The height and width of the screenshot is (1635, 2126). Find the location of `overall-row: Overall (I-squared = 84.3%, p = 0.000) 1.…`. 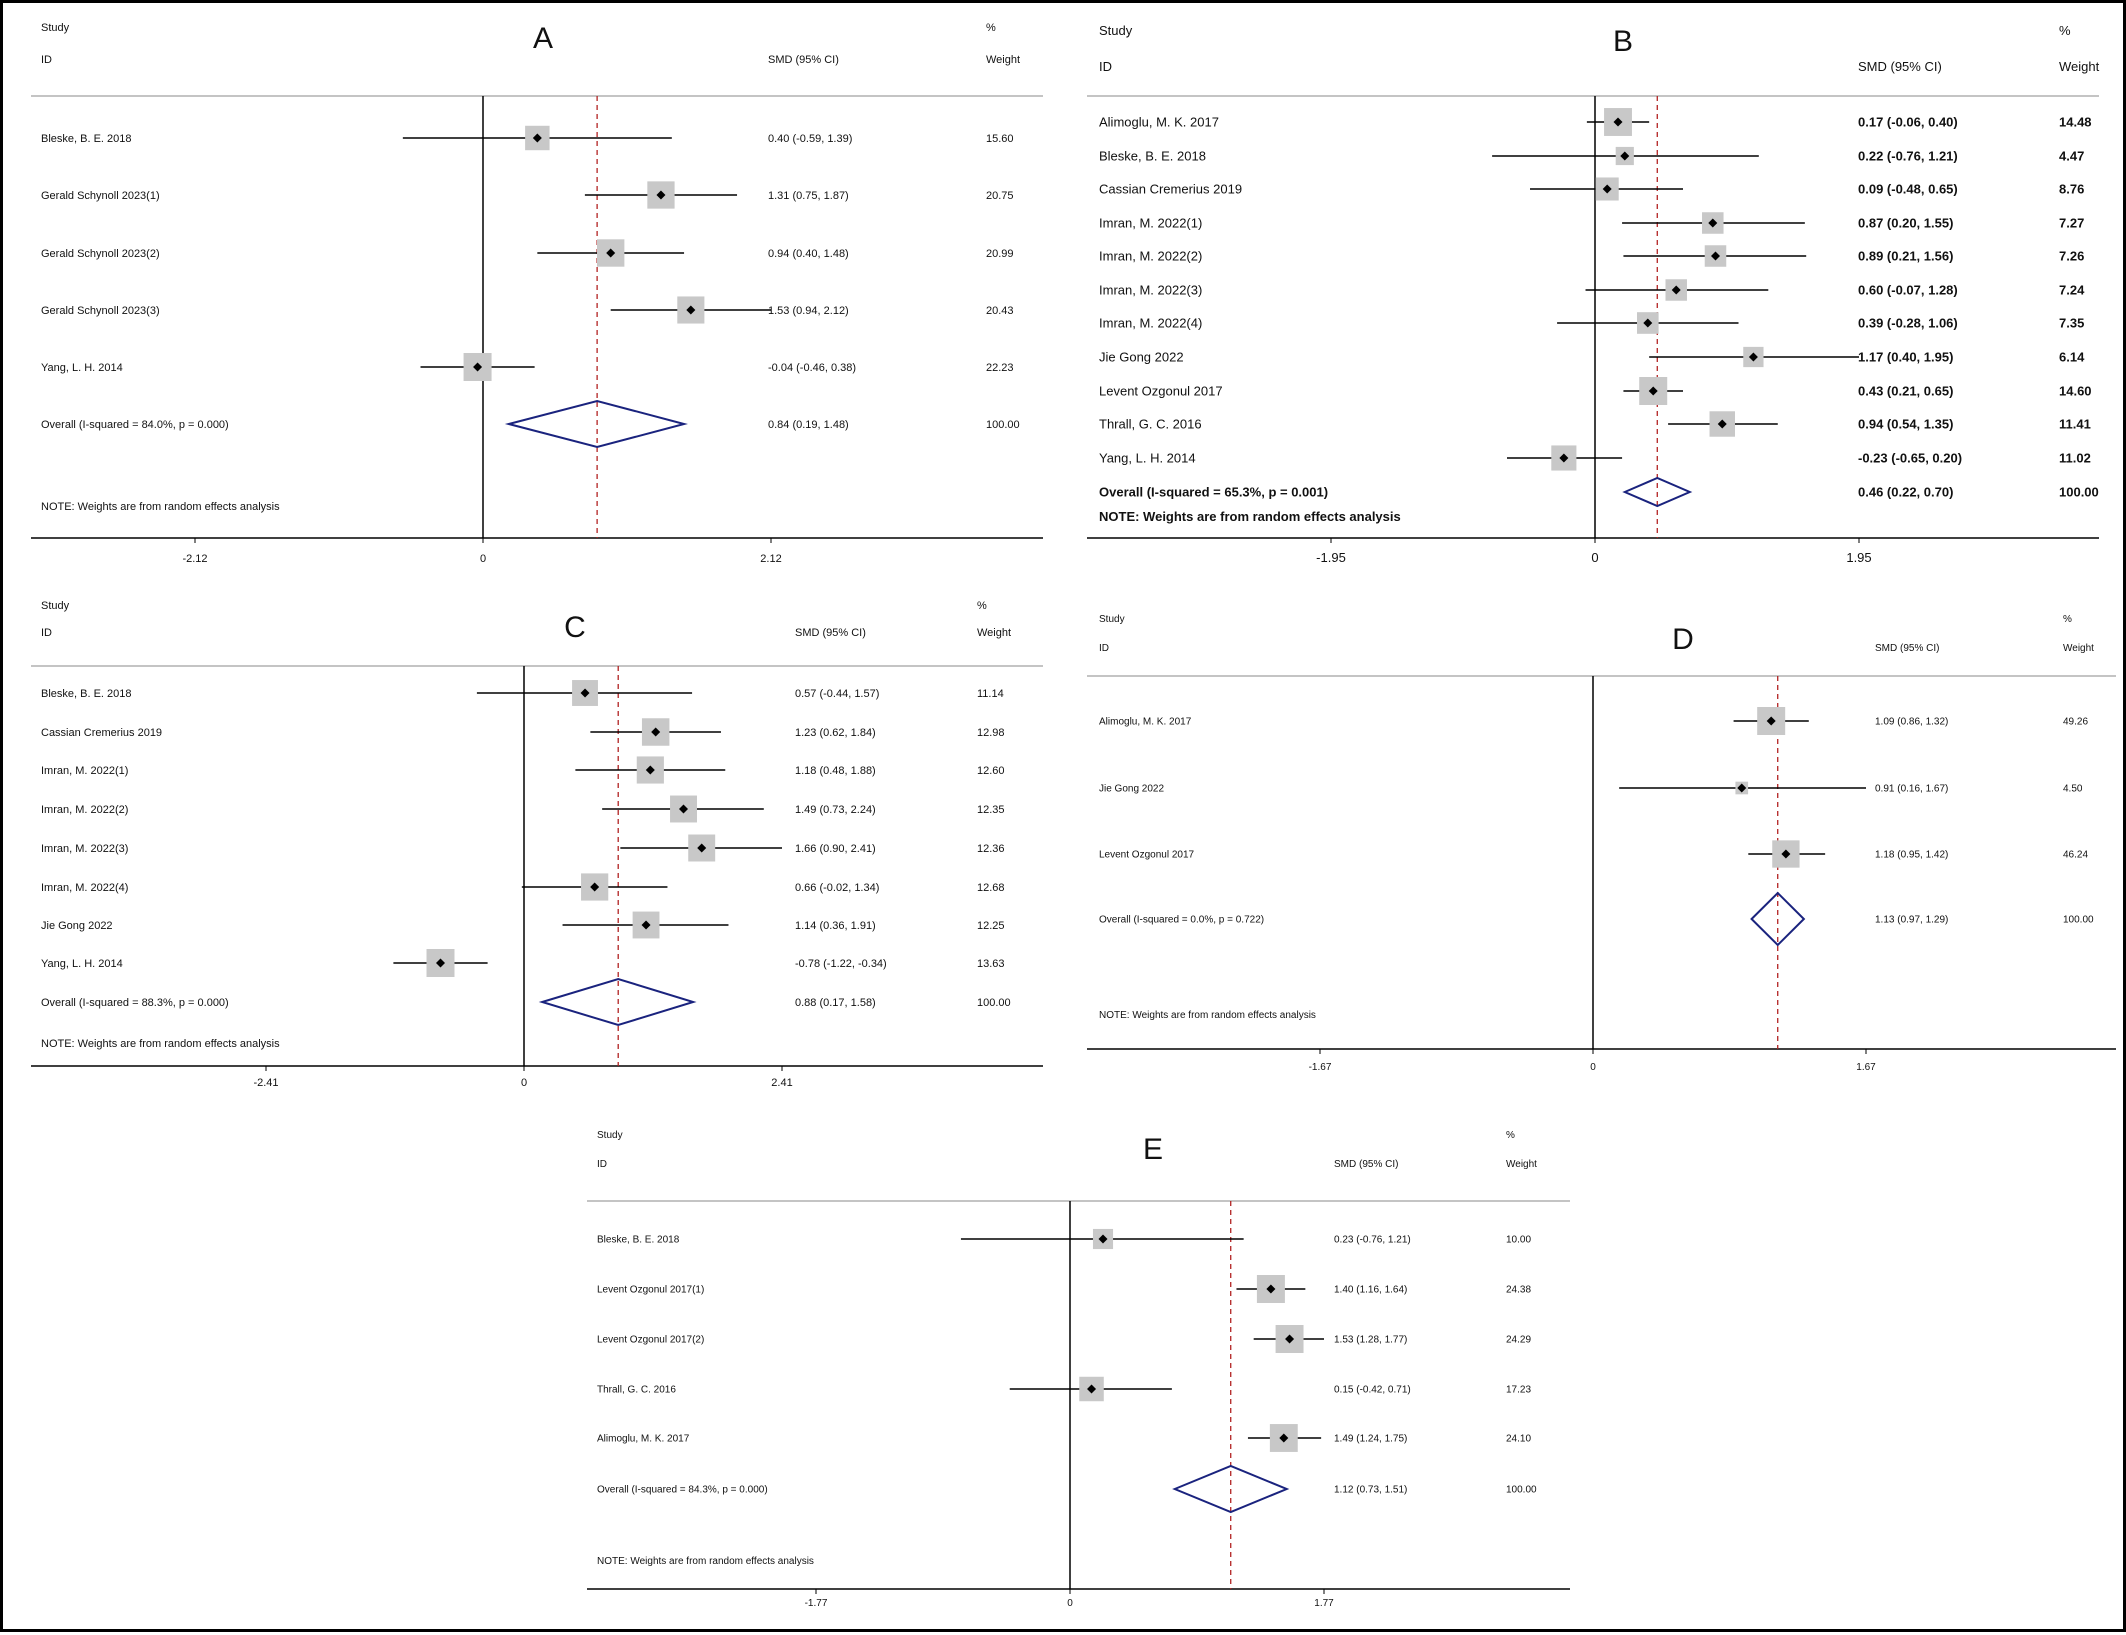

overall-row: Overall (I-squared = 84.3%, p = 0.000) 1.… is located at coordinates (1067, 1489).